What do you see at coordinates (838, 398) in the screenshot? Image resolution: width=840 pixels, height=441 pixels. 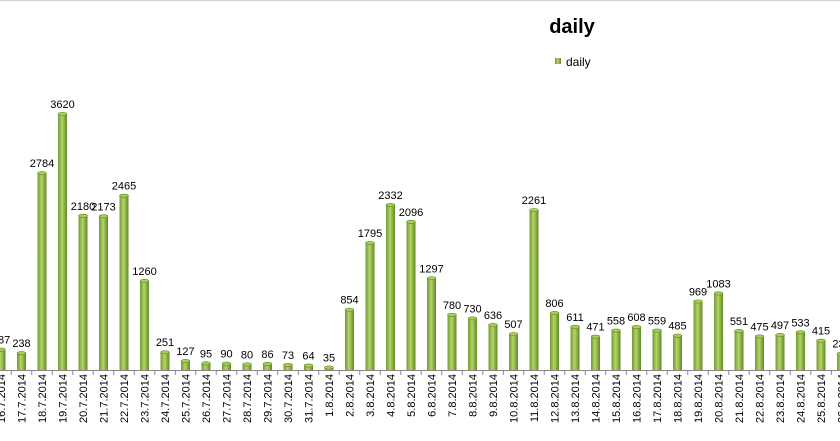 I see `x-tick-label: 26.8.2014` at bounding box center [838, 398].